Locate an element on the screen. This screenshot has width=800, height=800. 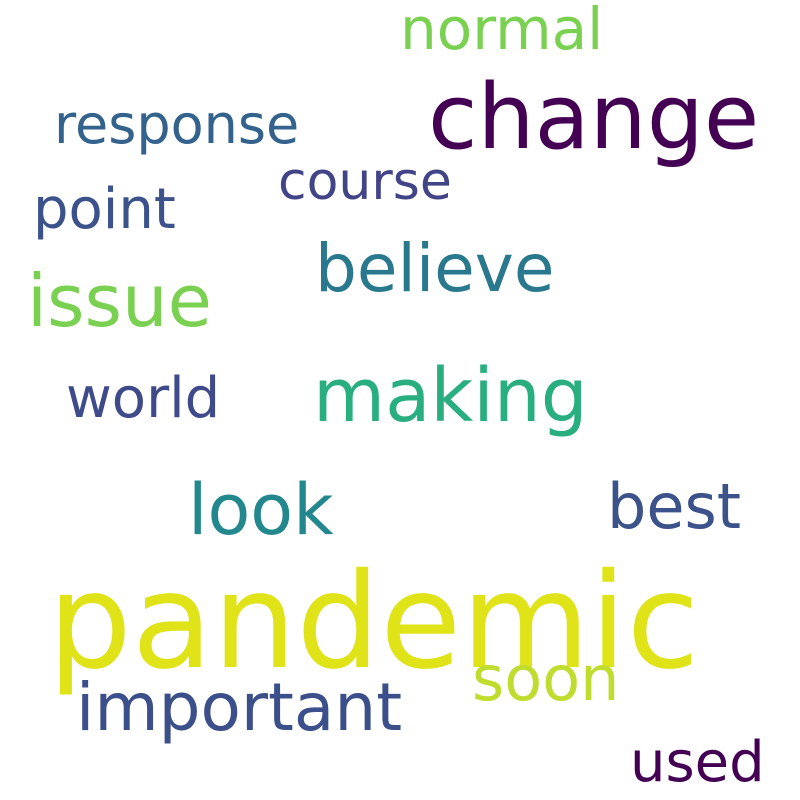
word-believe: believe is located at coordinates (435, 268).